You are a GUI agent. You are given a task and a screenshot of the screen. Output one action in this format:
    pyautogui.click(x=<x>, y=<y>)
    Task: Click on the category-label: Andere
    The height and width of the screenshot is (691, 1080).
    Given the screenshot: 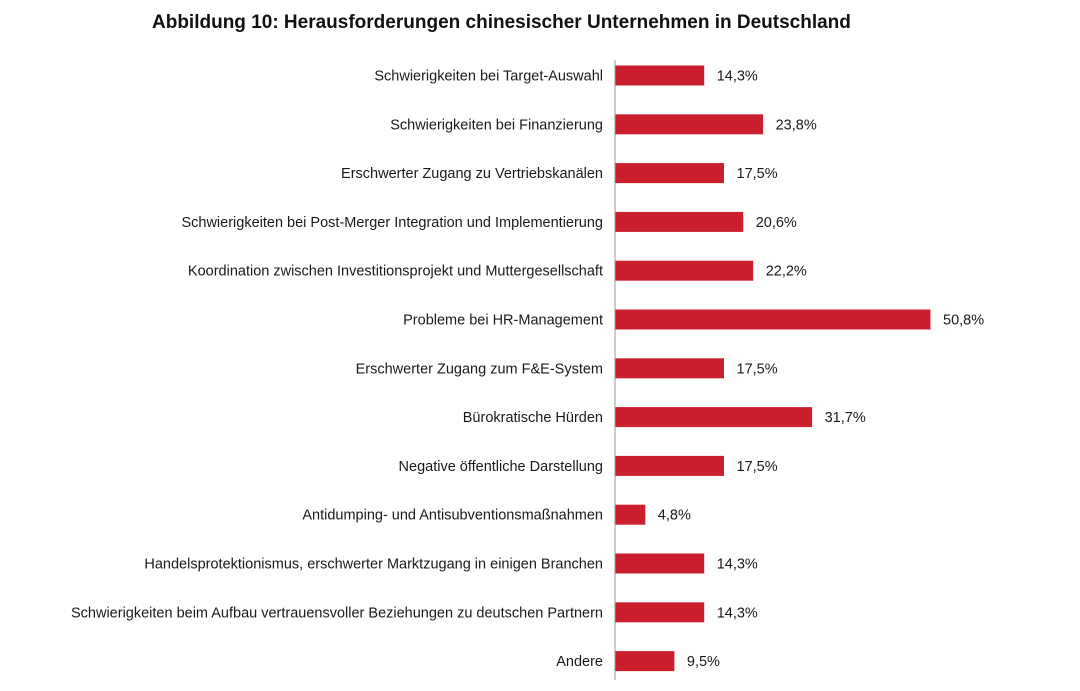 What is the action you would take?
    pyautogui.click(x=579, y=662)
    